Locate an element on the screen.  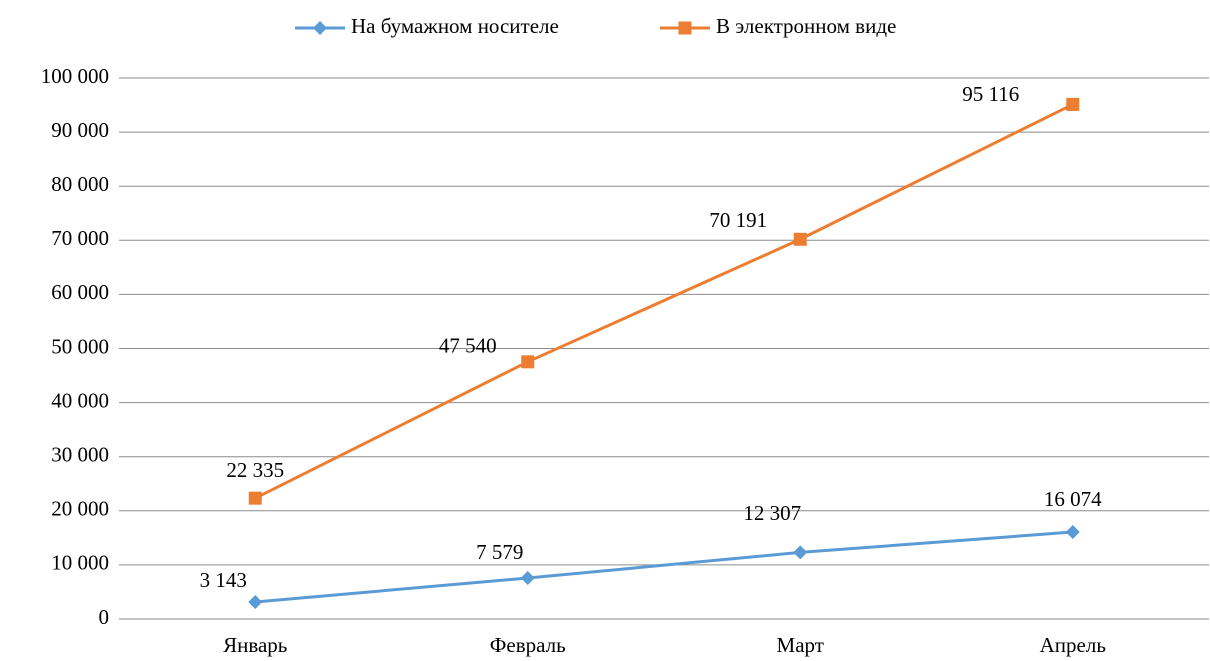
data-label: 16 074 is located at coordinates (1073, 499).